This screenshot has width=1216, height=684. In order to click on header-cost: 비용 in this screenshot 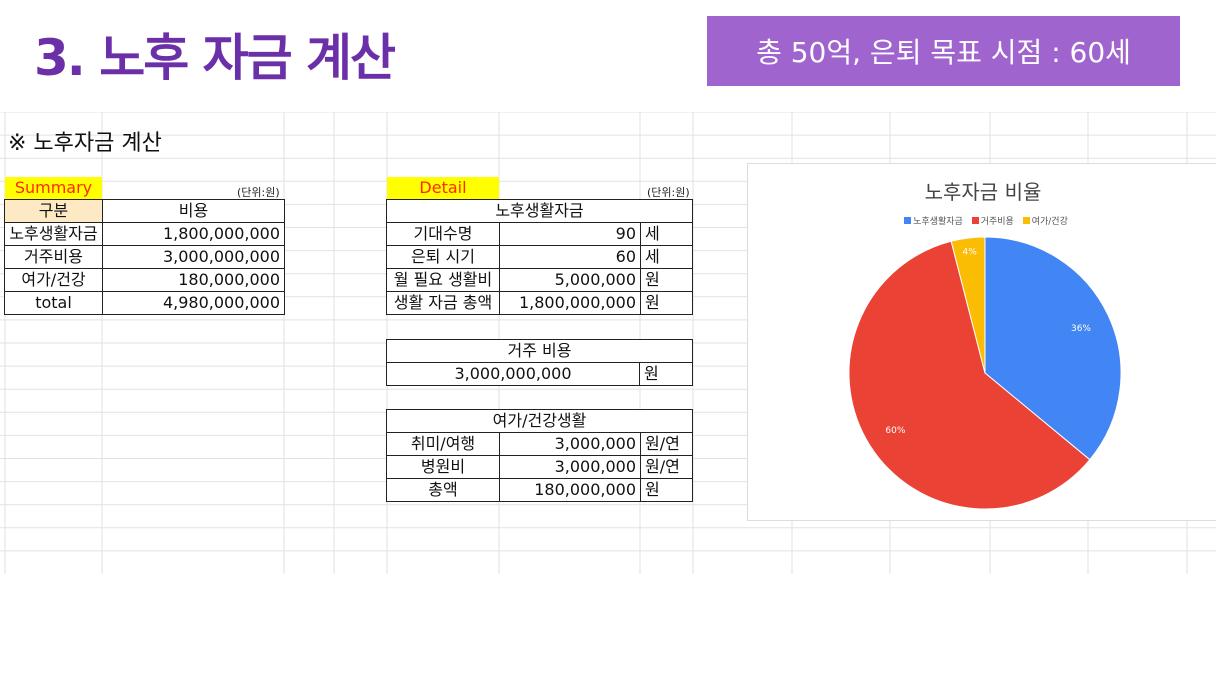, I will do `click(193, 211)`.